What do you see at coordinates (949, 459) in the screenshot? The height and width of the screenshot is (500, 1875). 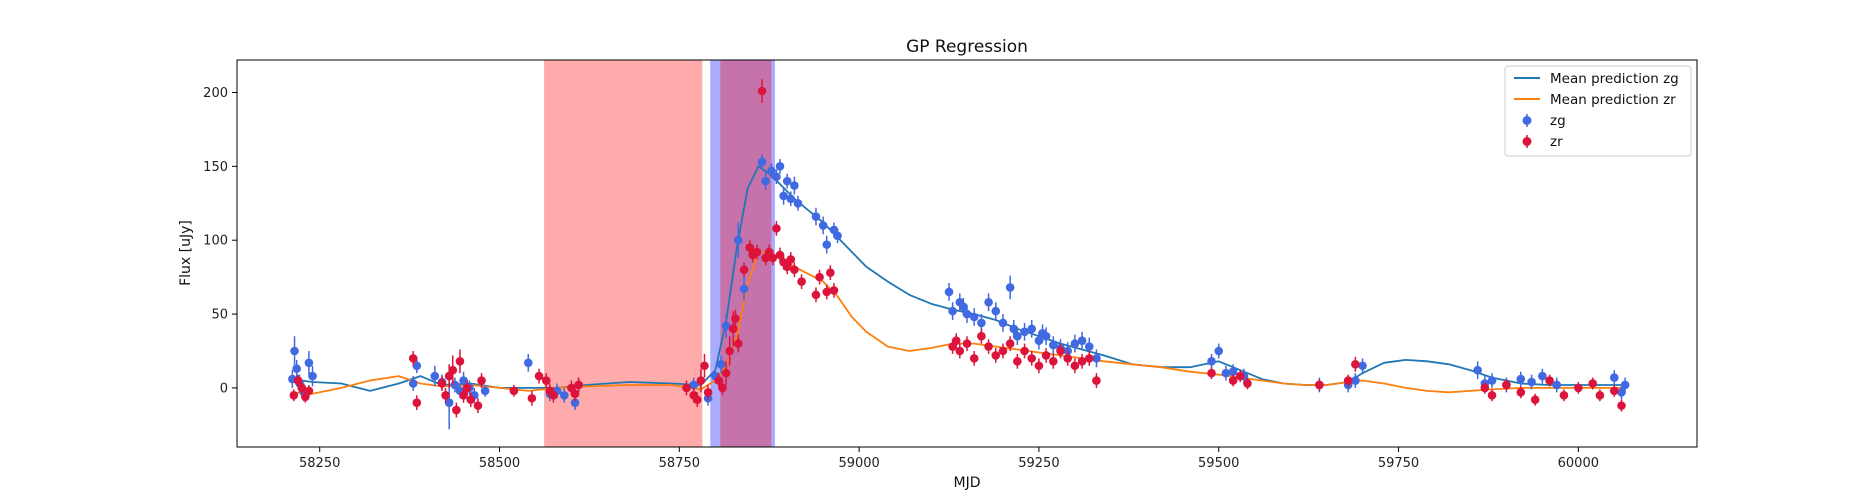 I see `x-axis: 58250 58500 58750 59000 59250 59500 59750 60000` at bounding box center [949, 459].